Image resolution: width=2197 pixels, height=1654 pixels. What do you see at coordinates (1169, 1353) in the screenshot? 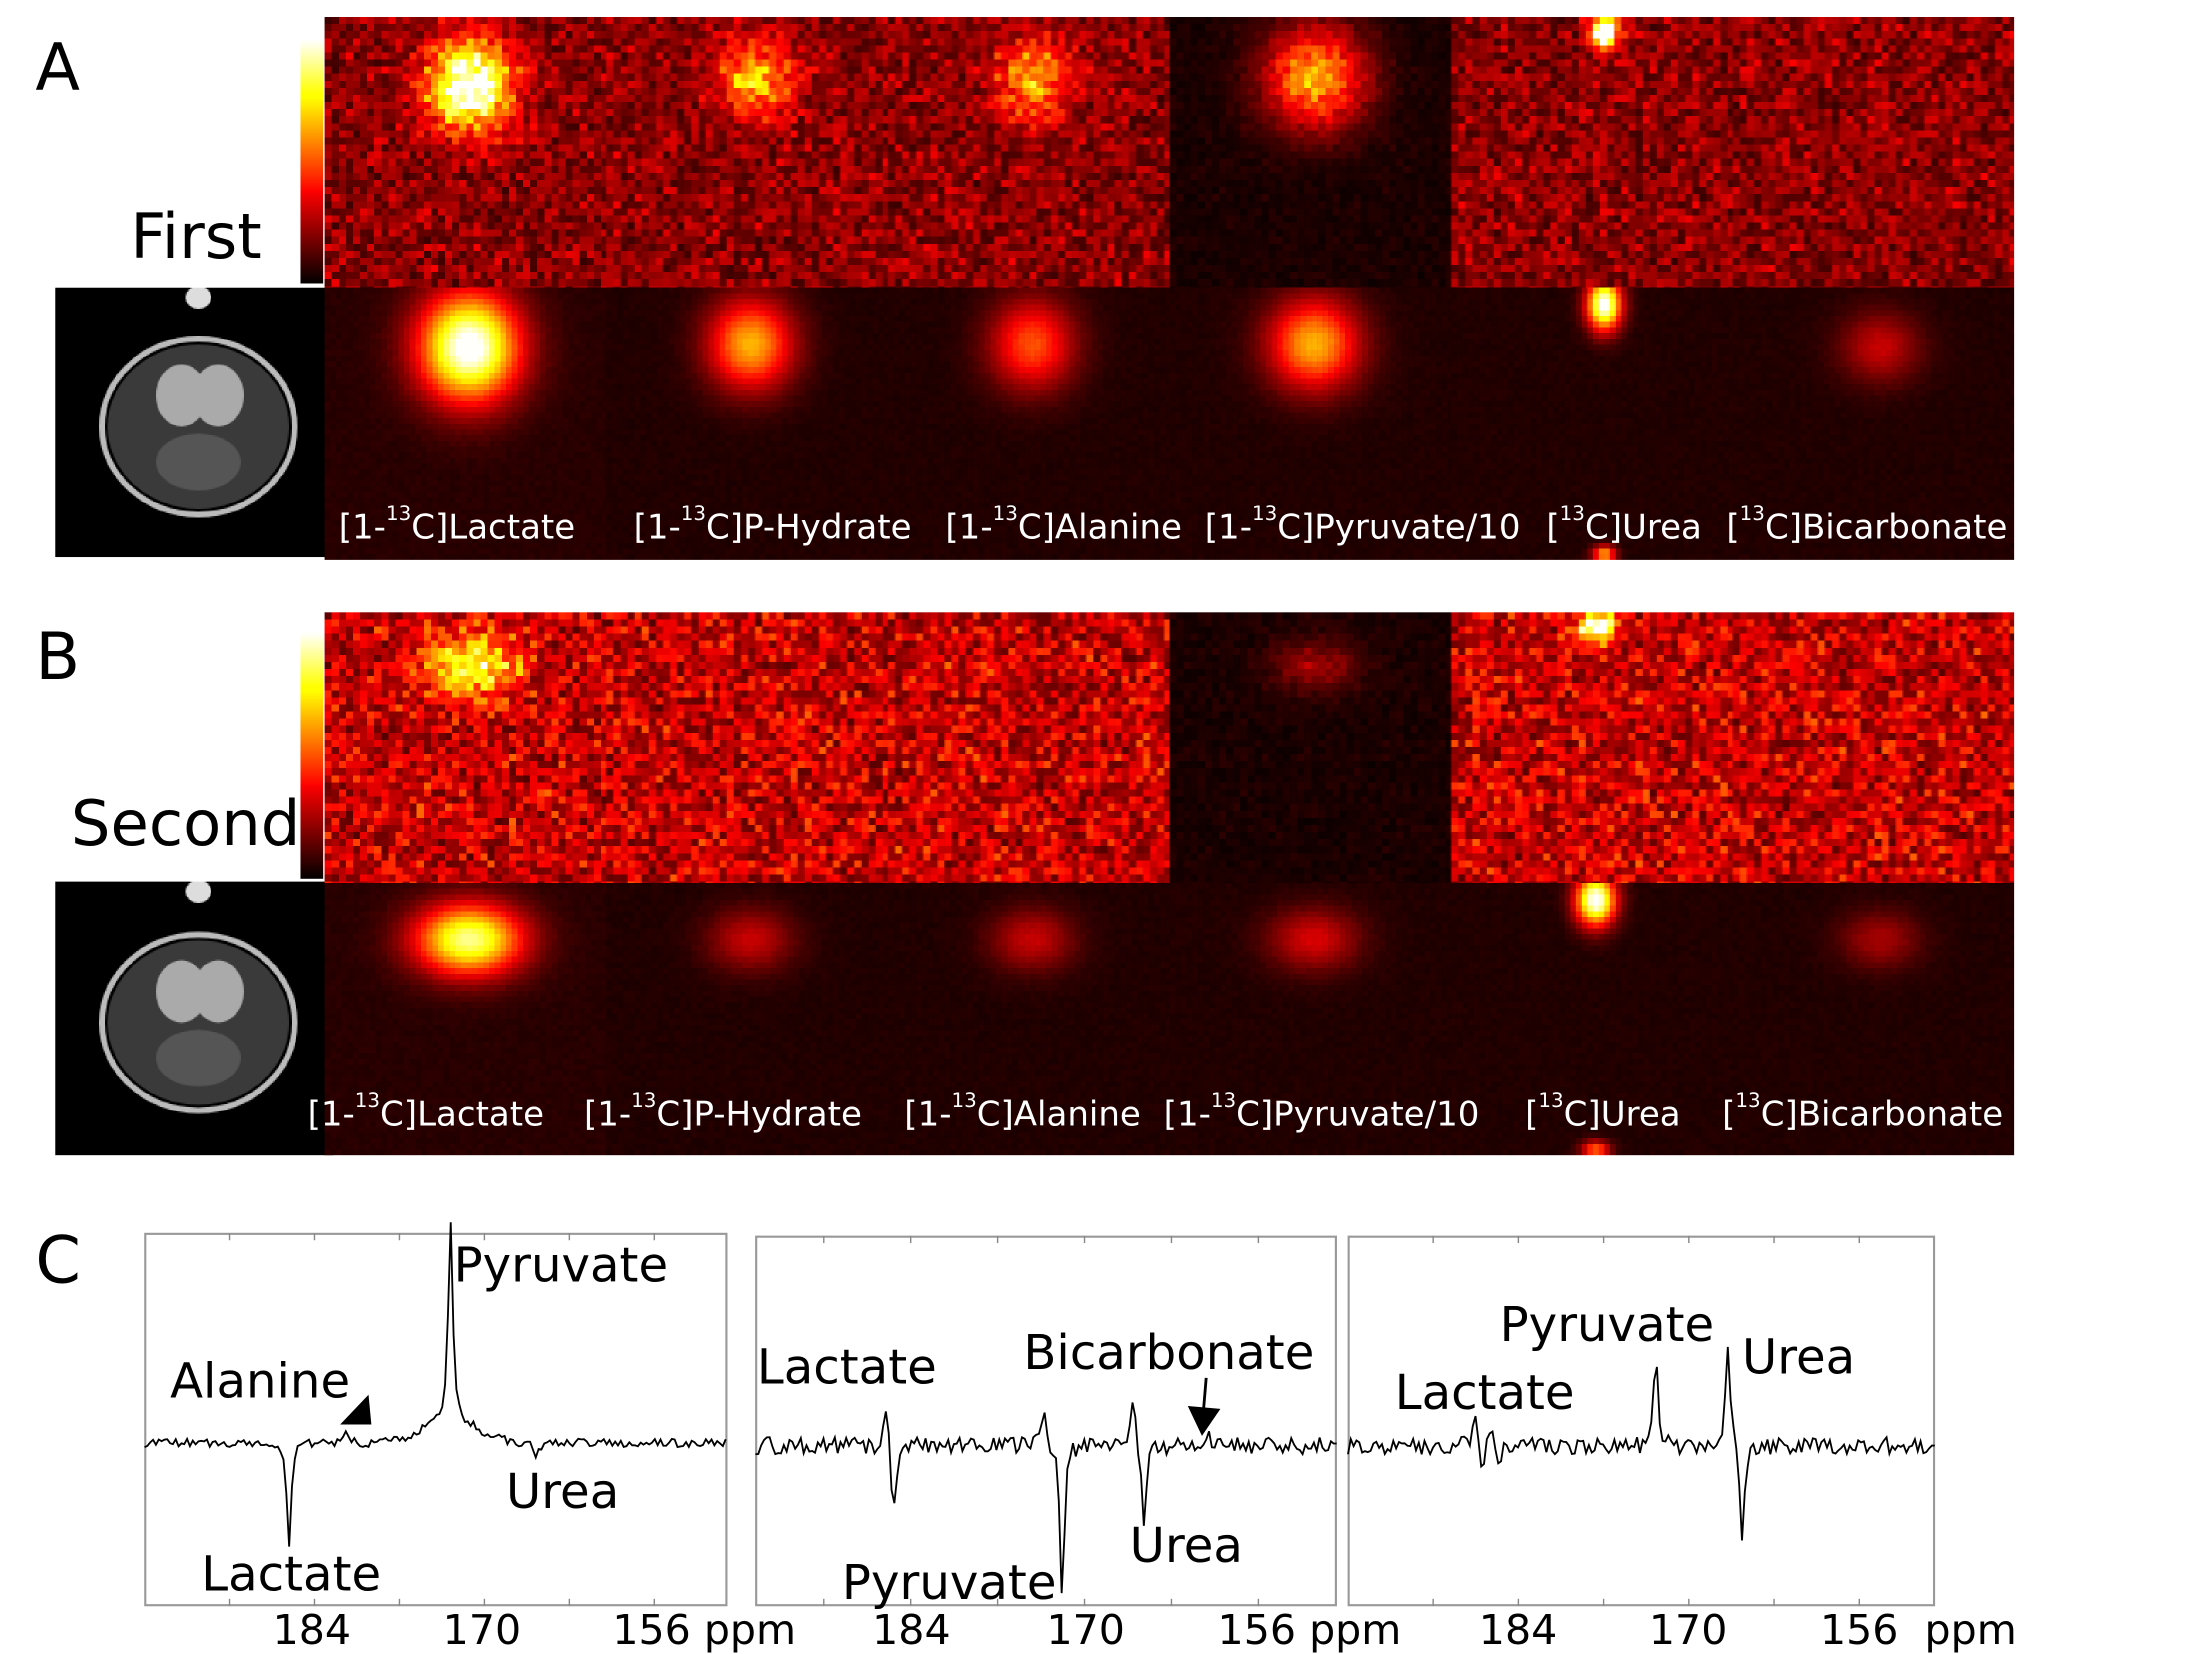
I see `annotation-bicarbonate: Bicarbonate` at bounding box center [1169, 1353].